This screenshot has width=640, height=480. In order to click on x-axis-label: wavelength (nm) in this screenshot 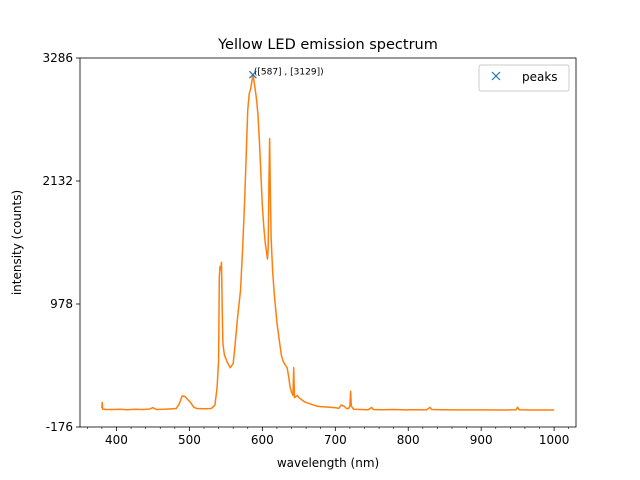, I will do `click(328, 463)`.